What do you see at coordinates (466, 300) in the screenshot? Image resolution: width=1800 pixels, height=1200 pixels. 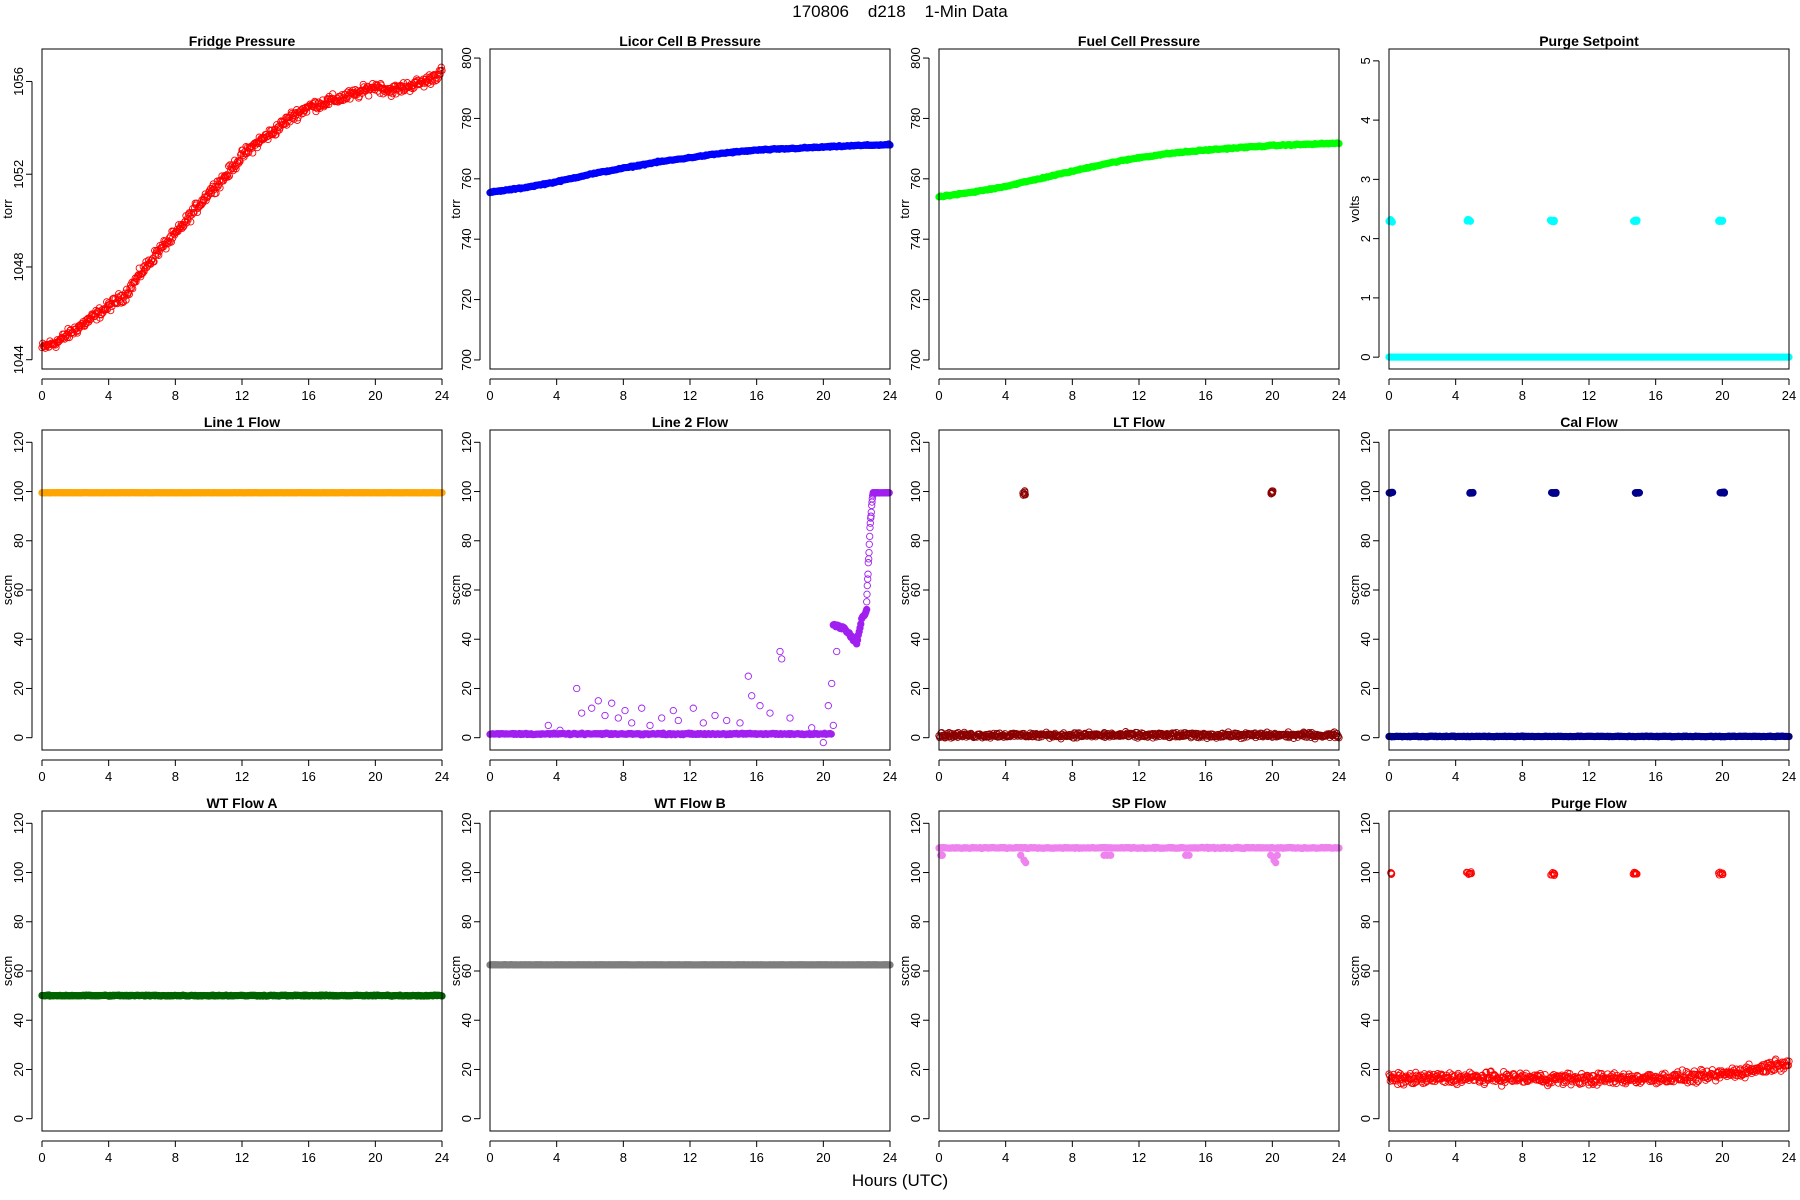 I see `y-tick-label: 720` at bounding box center [466, 300].